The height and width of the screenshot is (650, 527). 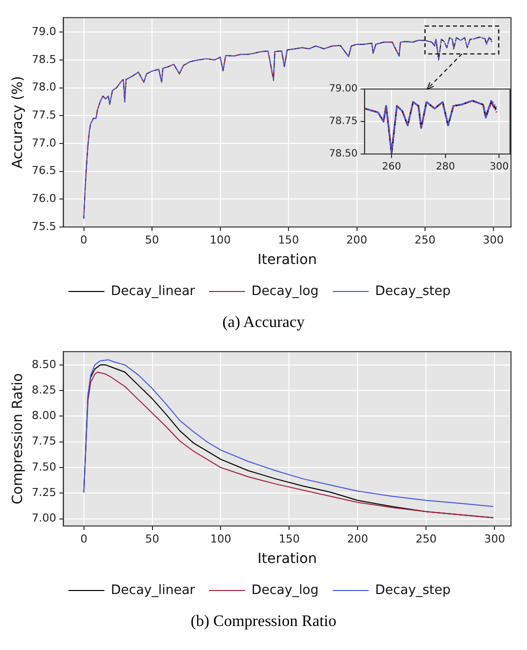 I want to click on y-tick-label: 7.50, so click(x=44, y=467).